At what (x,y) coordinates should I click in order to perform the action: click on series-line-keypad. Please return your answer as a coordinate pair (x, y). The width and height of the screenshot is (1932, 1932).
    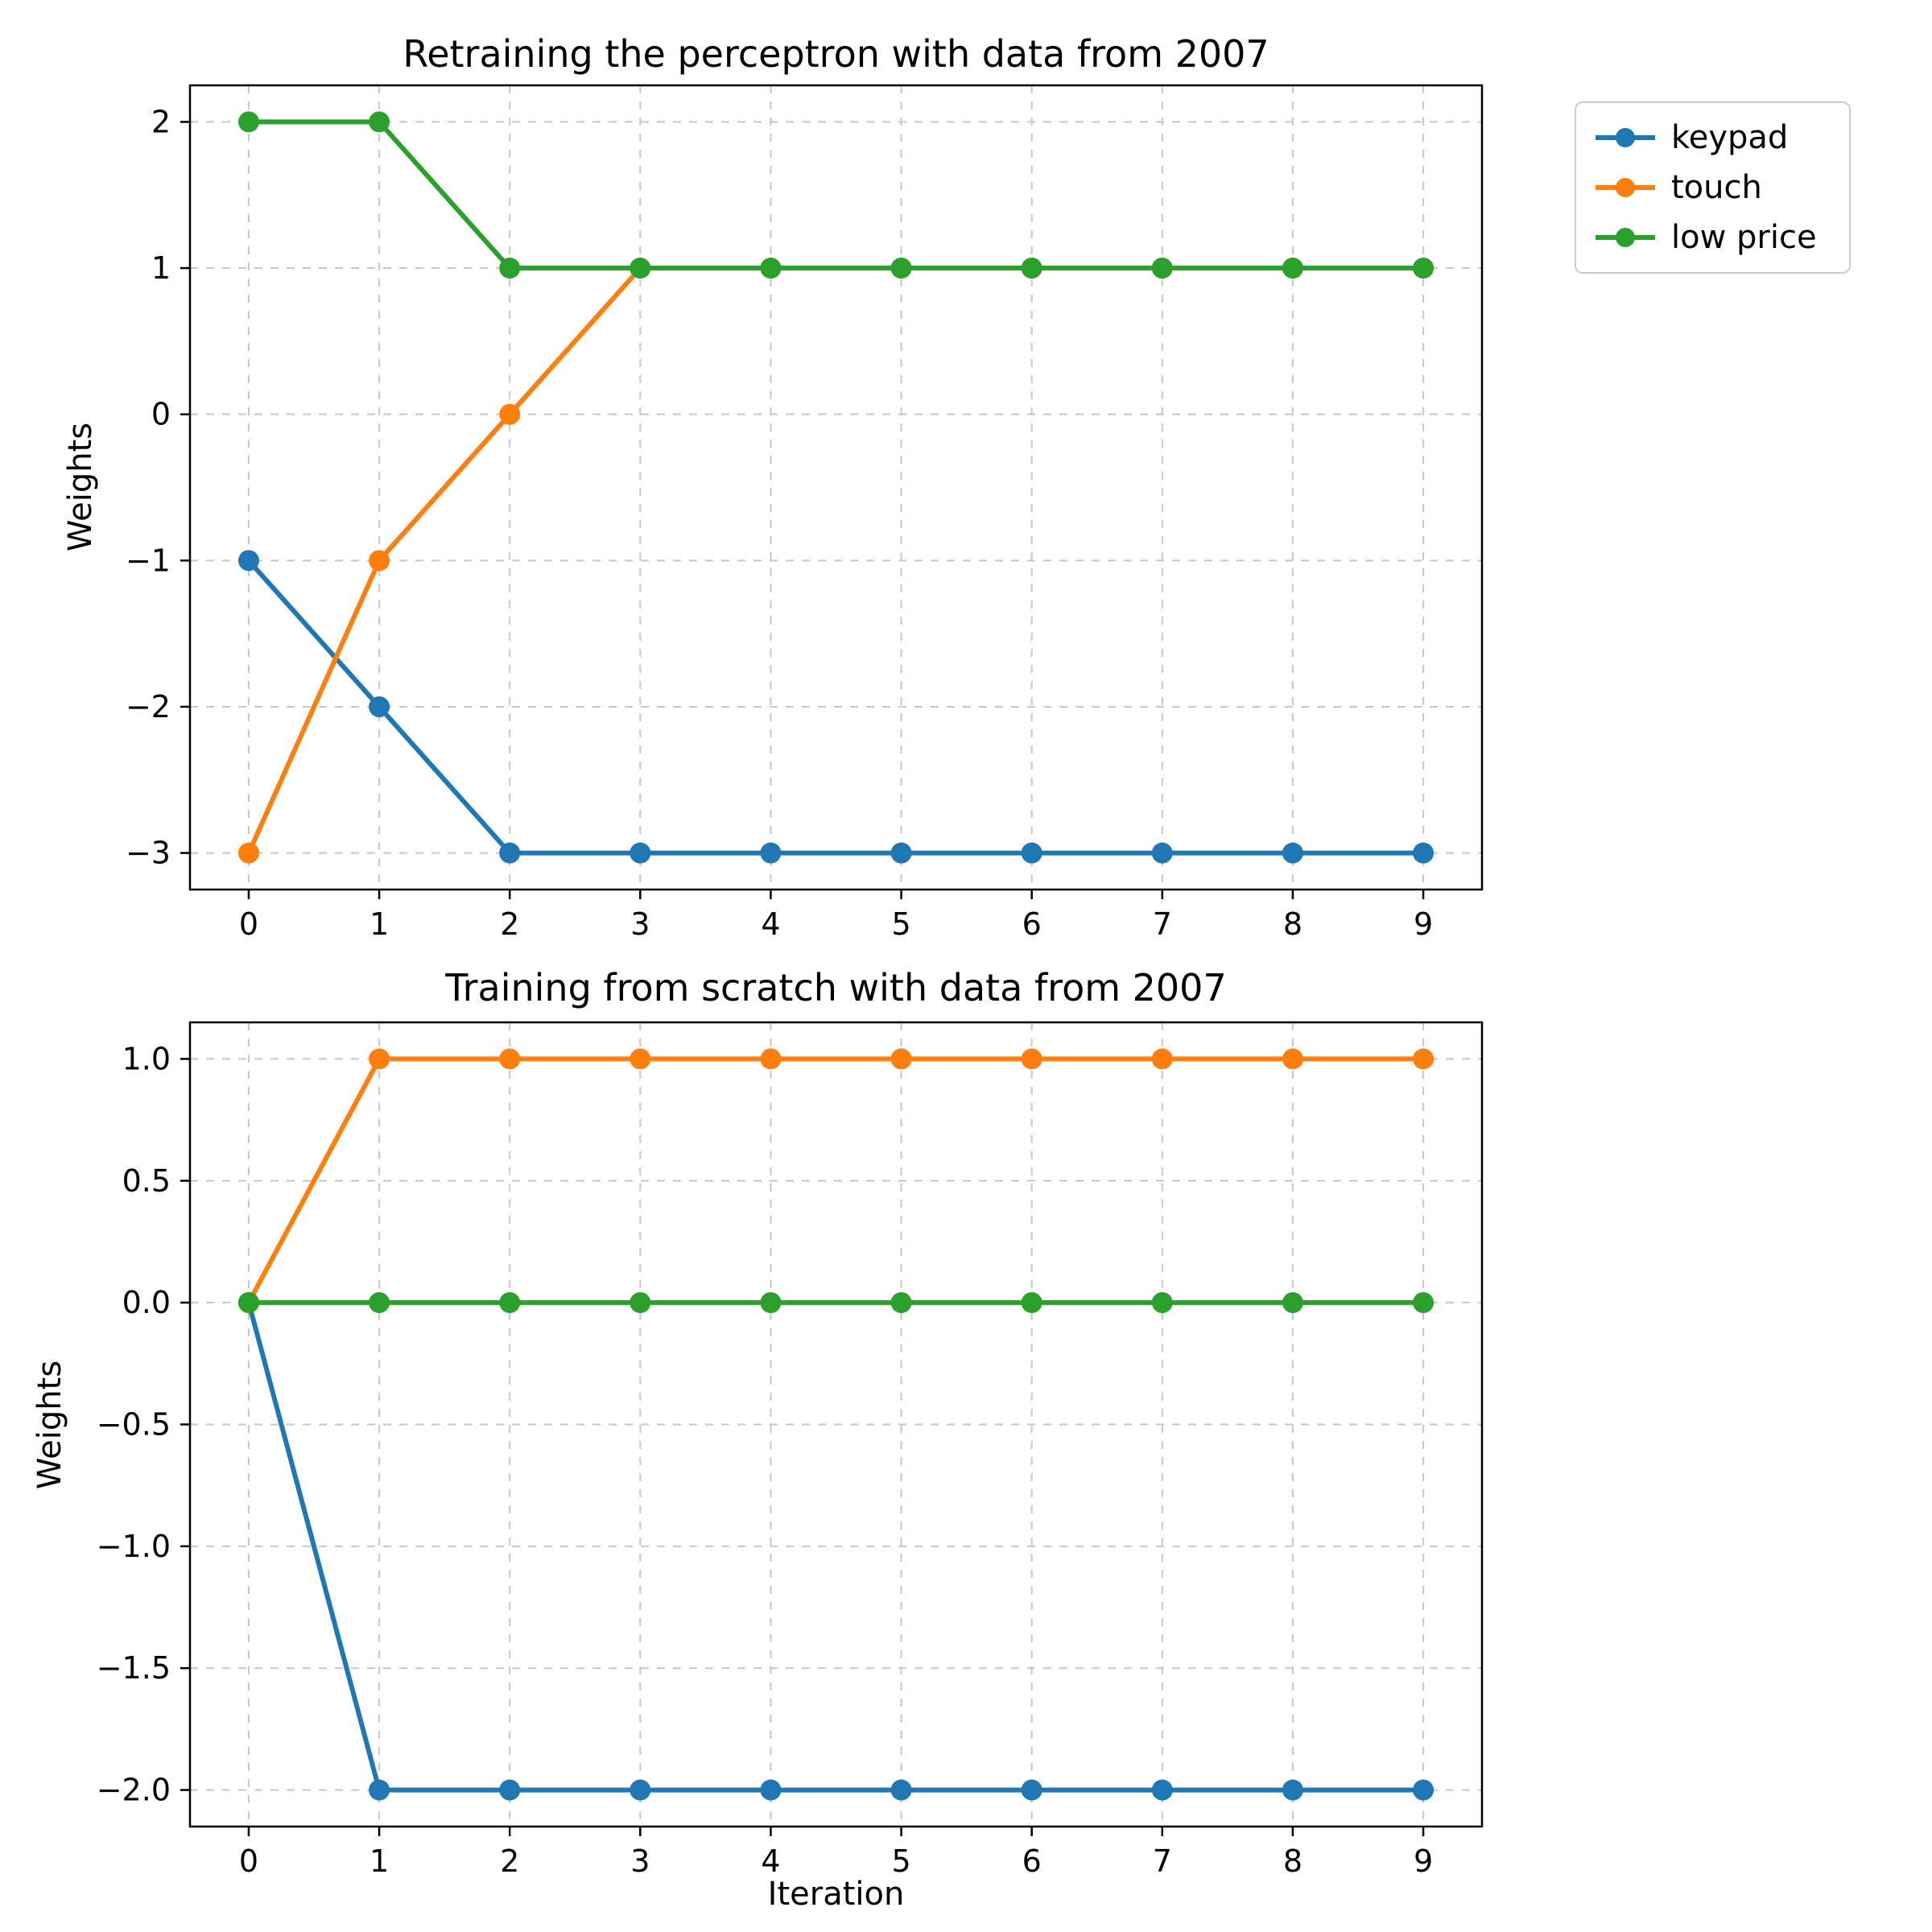
    Looking at the image, I should click on (835, 707).